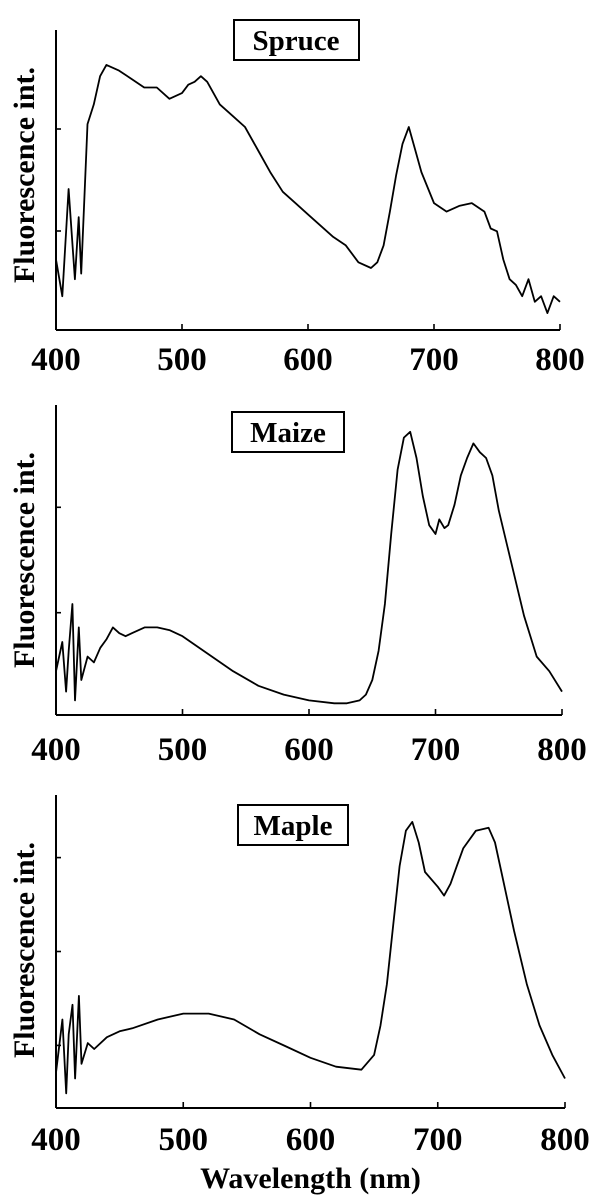  Describe the element at coordinates (438, 1140) in the screenshot. I see `x-tick-label-maple: 700` at that location.